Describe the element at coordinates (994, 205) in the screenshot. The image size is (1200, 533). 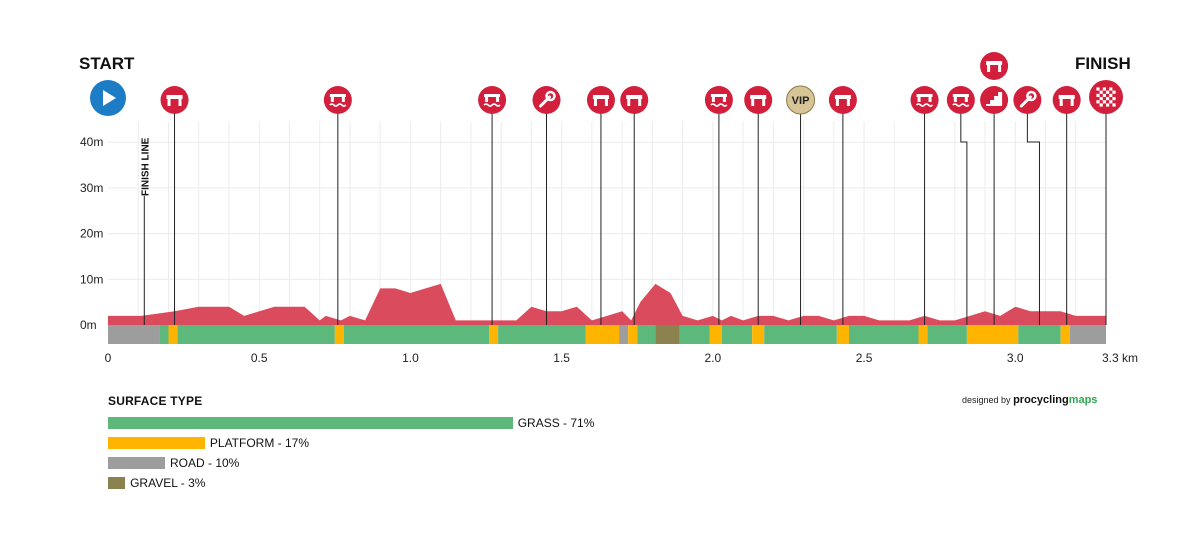
I see `marker-stairs-icon` at that location.